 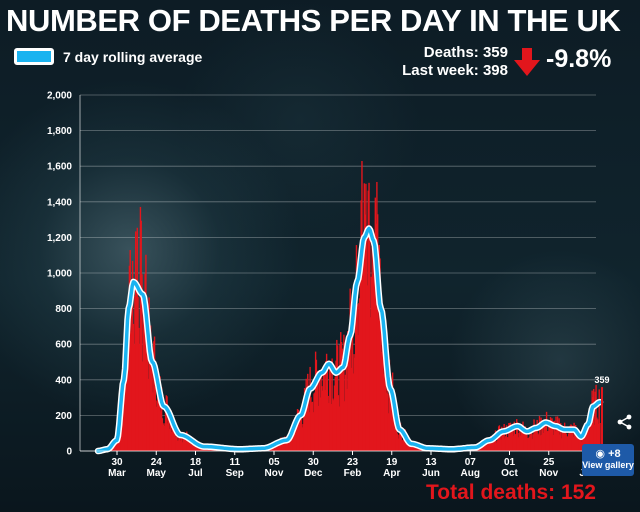 What do you see at coordinates (614, 454) in the screenshot?
I see `gallery-count: +8` at bounding box center [614, 454].